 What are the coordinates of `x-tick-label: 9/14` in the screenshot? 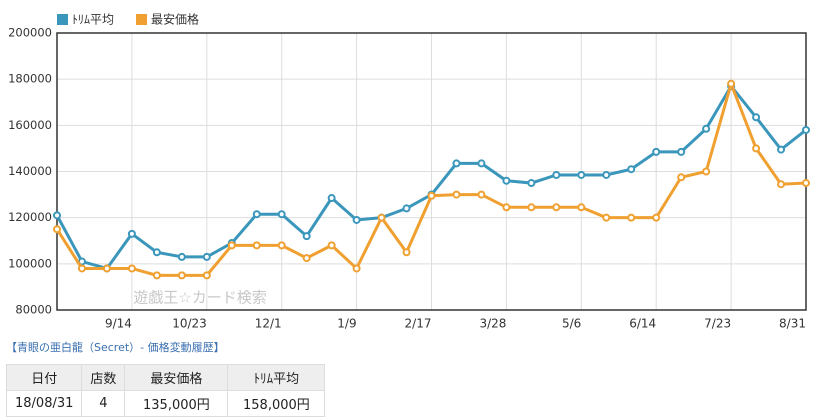 It's located at (118, 324).